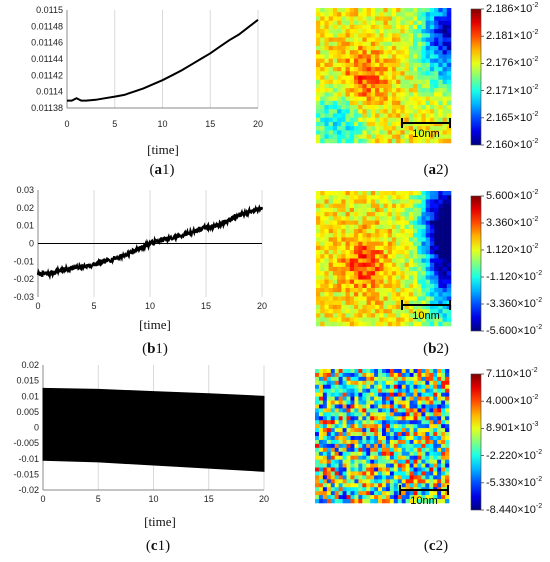  I want to click on c2-heatmap-cells, so click(382, 436).